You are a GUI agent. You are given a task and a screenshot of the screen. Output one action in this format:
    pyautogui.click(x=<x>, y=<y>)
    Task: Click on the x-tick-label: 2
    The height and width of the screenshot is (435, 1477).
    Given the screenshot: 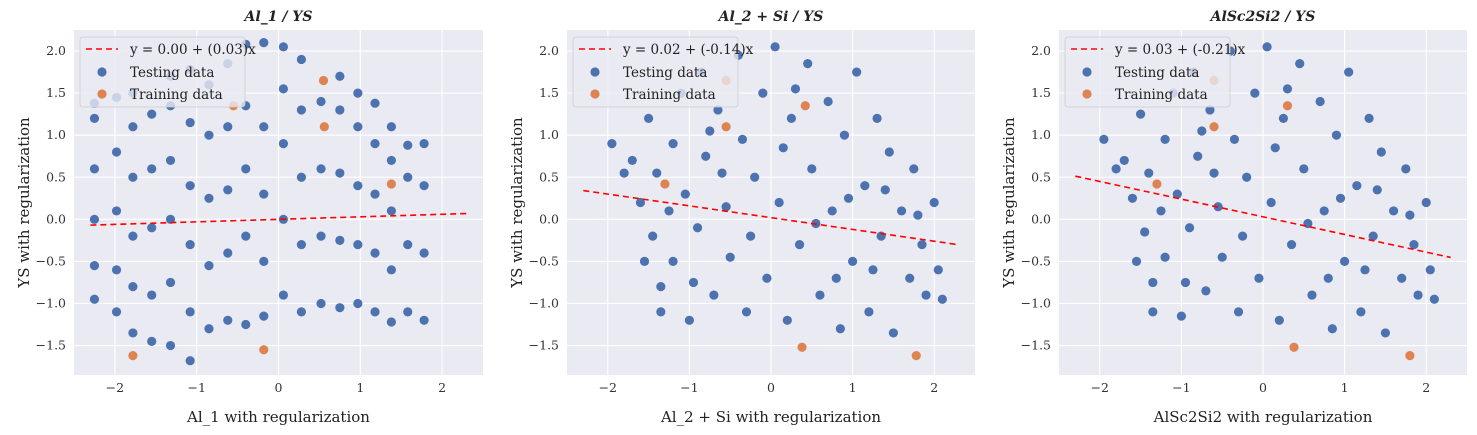 What is the action you would take?
    pyautogui.click(x=934, y=387)
    